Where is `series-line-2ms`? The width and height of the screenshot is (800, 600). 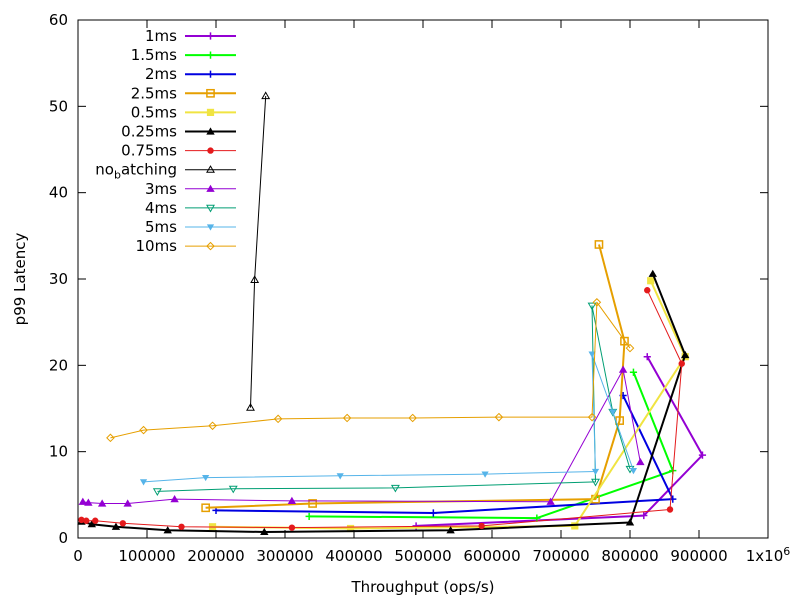
series-line-2ms is located at coordinates (444, 454).